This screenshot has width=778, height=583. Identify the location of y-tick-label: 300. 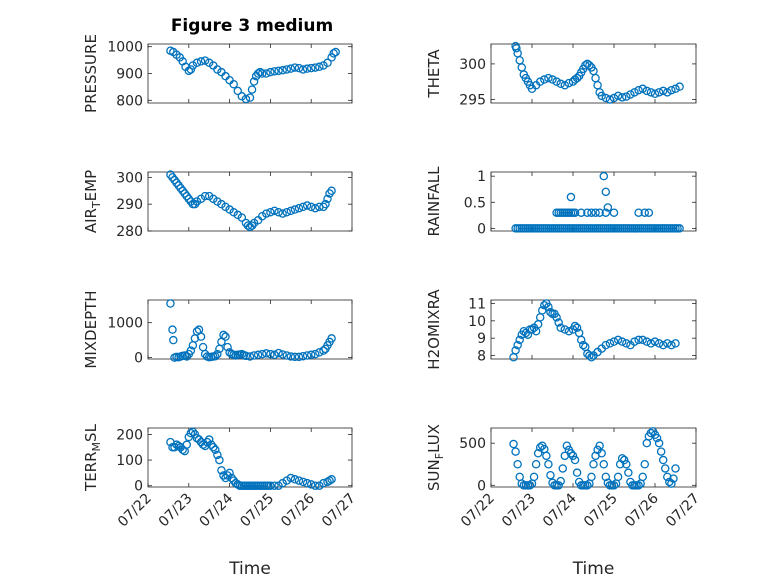
(129, 178).